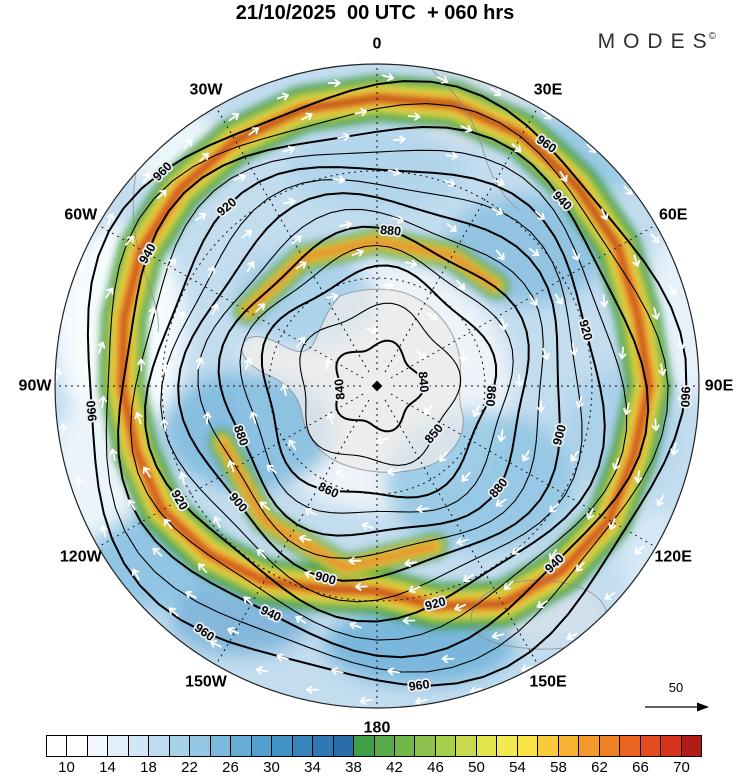  I want to click on wind-reference: 50, so click(677, 696).